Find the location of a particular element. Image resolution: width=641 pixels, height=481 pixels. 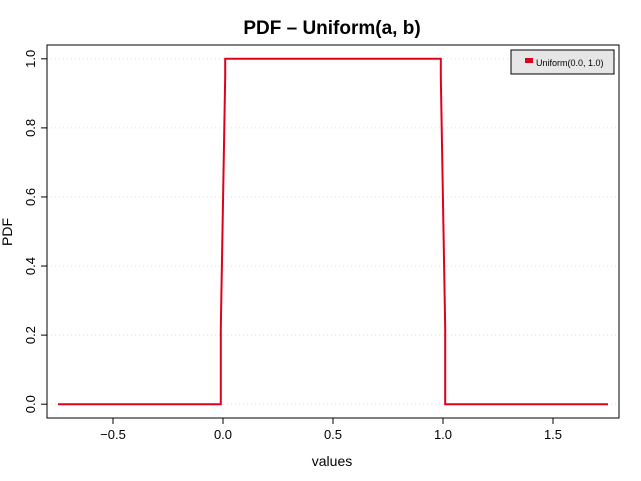

x-axis: −0.5 0.0 0.5 1.0 1.5 is located at coordinates (331, 429).